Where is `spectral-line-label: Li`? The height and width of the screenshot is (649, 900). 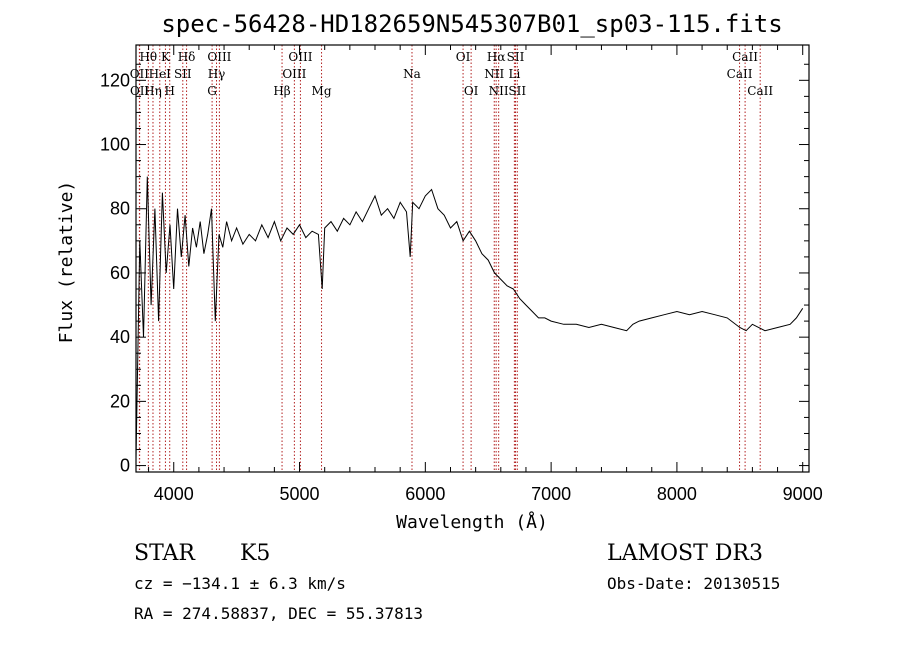 spectral-line-label: Li is located at coordinates (514, 74).